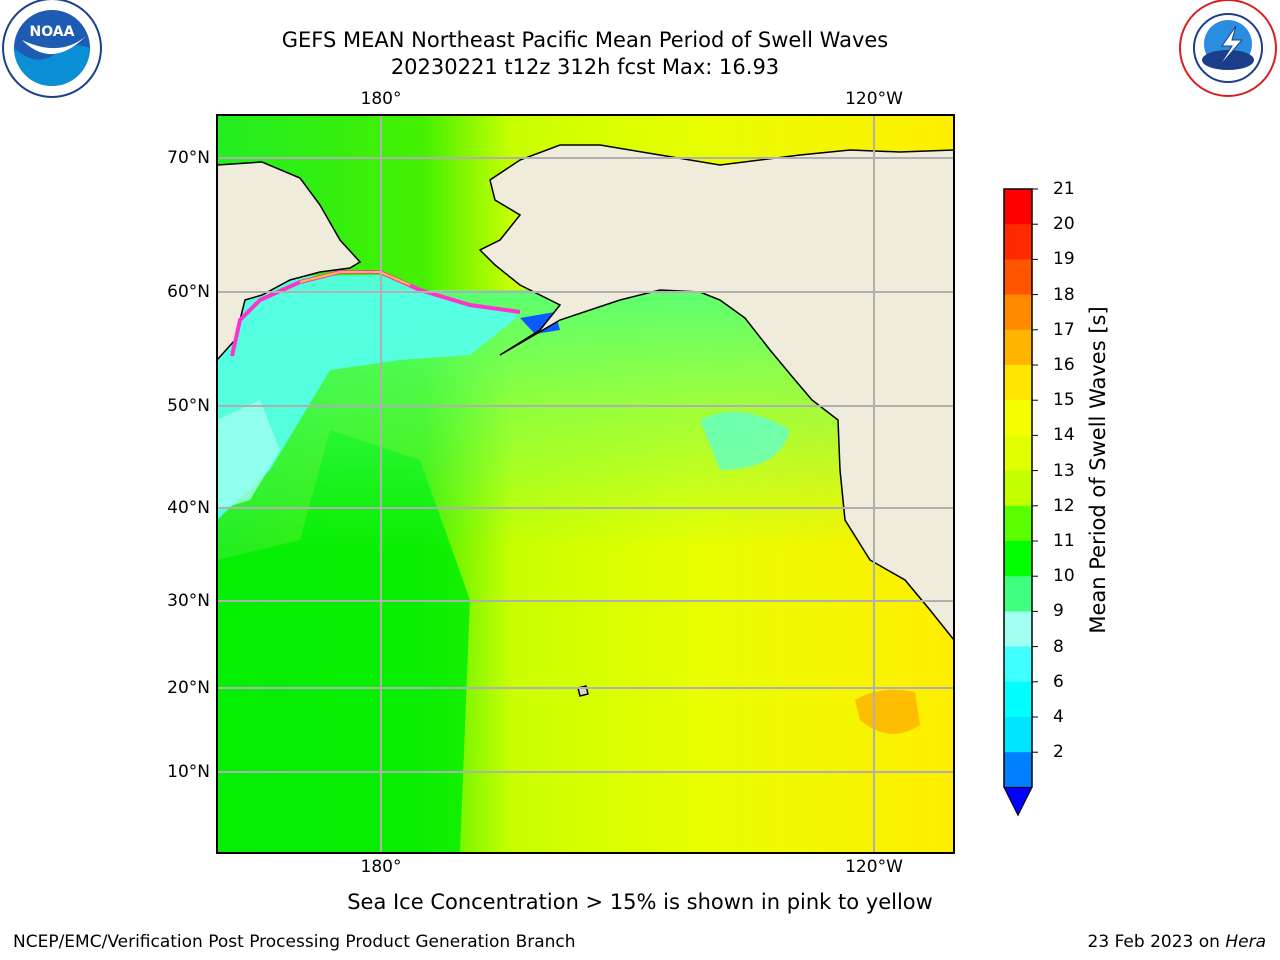 The height and width of the screenshot is (960, 1280). Describe the element at coordinates (874, 99) in the screenshot. I see `lon-label-top-120w: 120°W` at that location.